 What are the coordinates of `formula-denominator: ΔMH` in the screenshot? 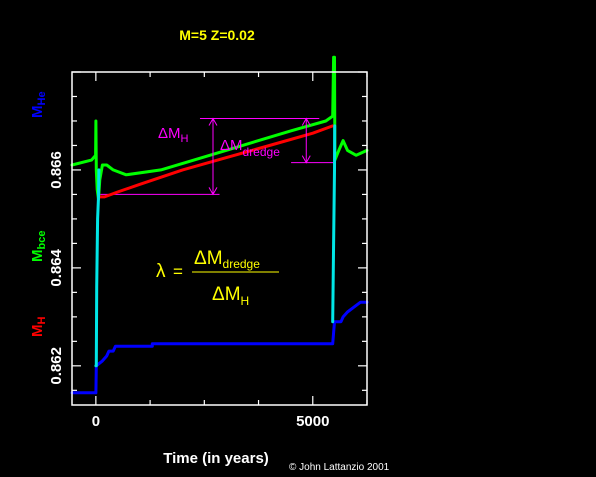 It's located at (230, 296).